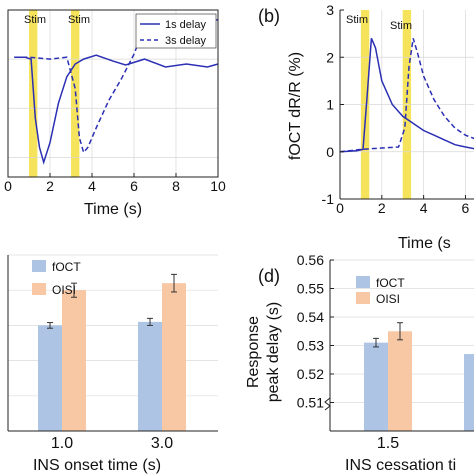 This screenshot has height=474, width=474. Describe the element at coordinates (56, 278) in the screenshot. I see `panel-c-legend: fOCT OISI` at that location.